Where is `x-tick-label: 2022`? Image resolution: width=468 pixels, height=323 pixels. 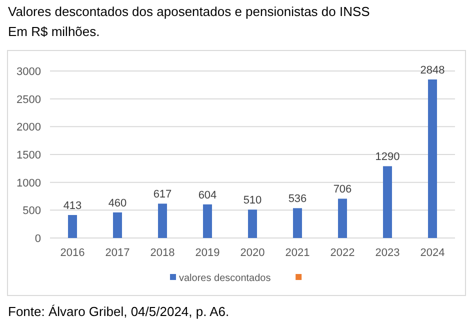 x-tick-label: 2022 is located at coordinates (342, 253).